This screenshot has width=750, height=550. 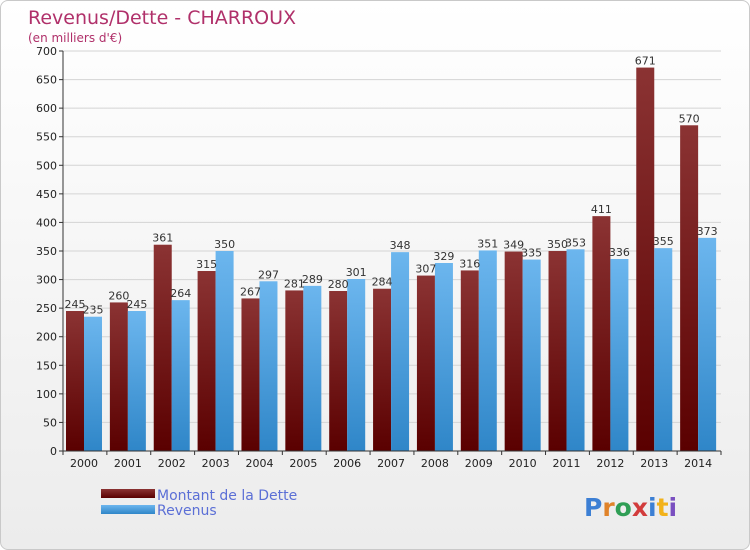 I want to click on x-tick-label: 2001, so click(x=128, y=463).